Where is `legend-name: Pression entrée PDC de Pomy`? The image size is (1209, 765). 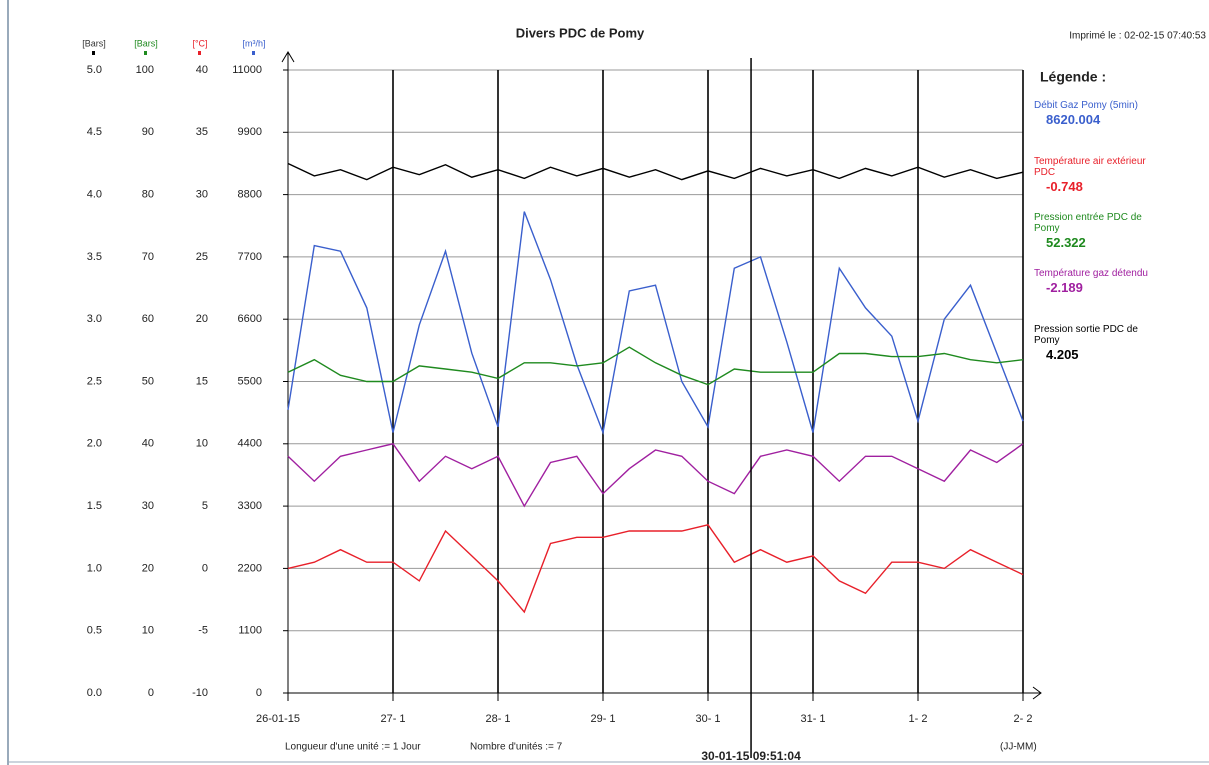
legend-name: Pression entrée PDC de Pomy is located at coordinates (1088, 223).